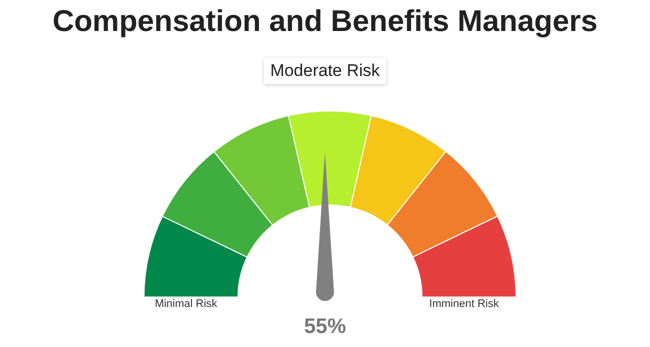 The image size is (650, 347). I want to click on text: Imminent Risk, so click(464, 304).